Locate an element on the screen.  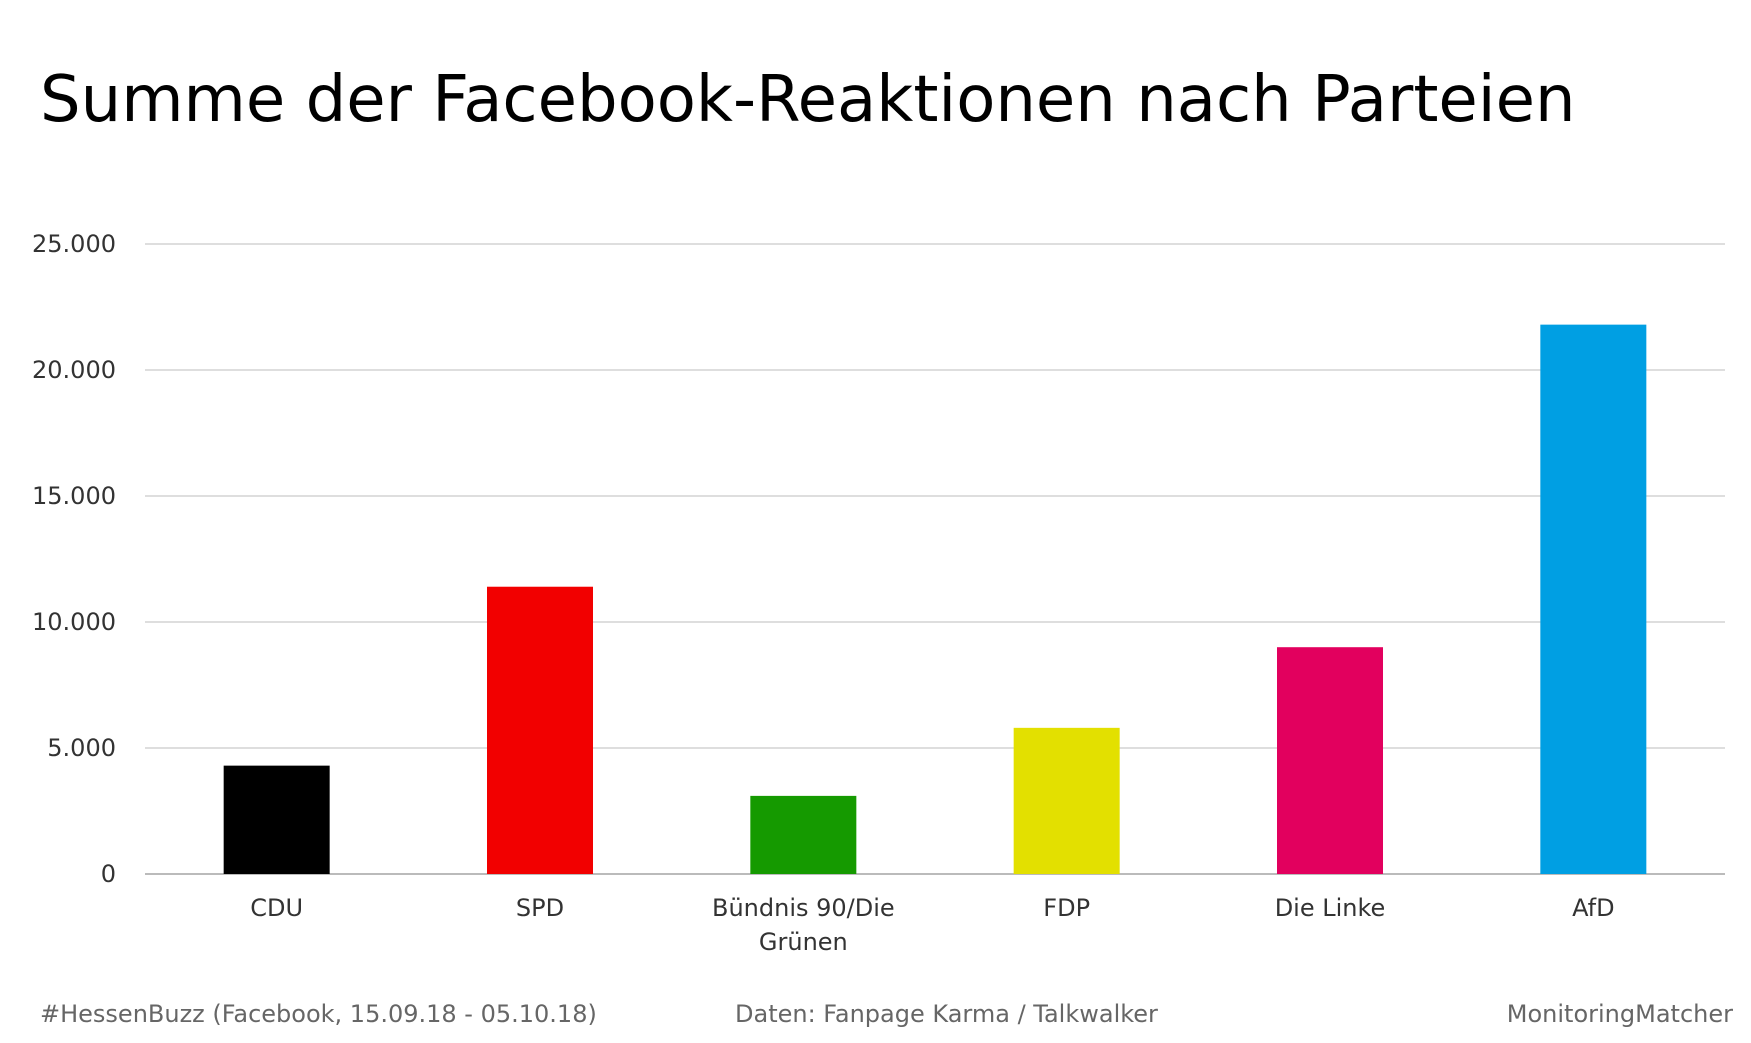
x-category-label: Grünen is located at coordinates (803, 942).